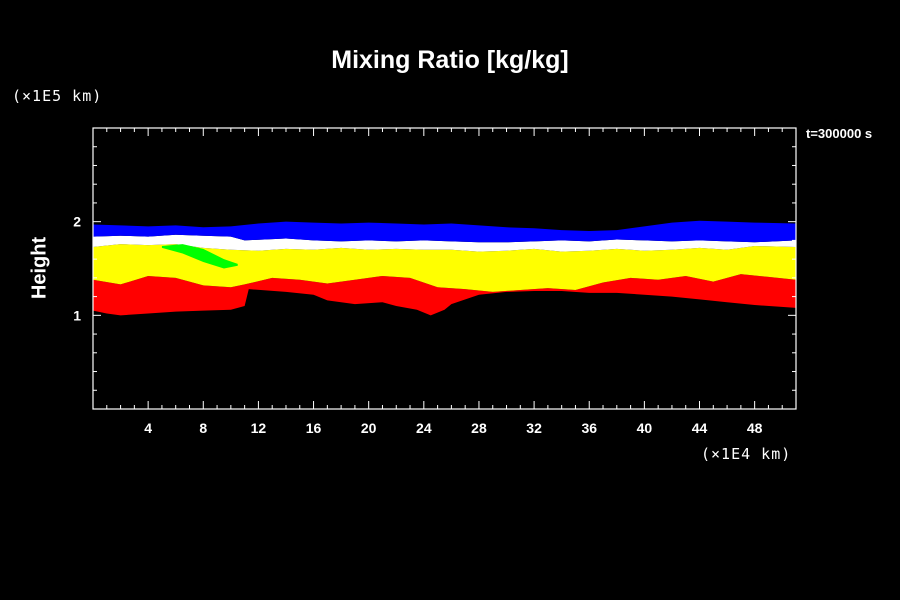  Describe the element at coordinates (203, 428) in the screenshot. I see `x-tick-label: 8` at that location.